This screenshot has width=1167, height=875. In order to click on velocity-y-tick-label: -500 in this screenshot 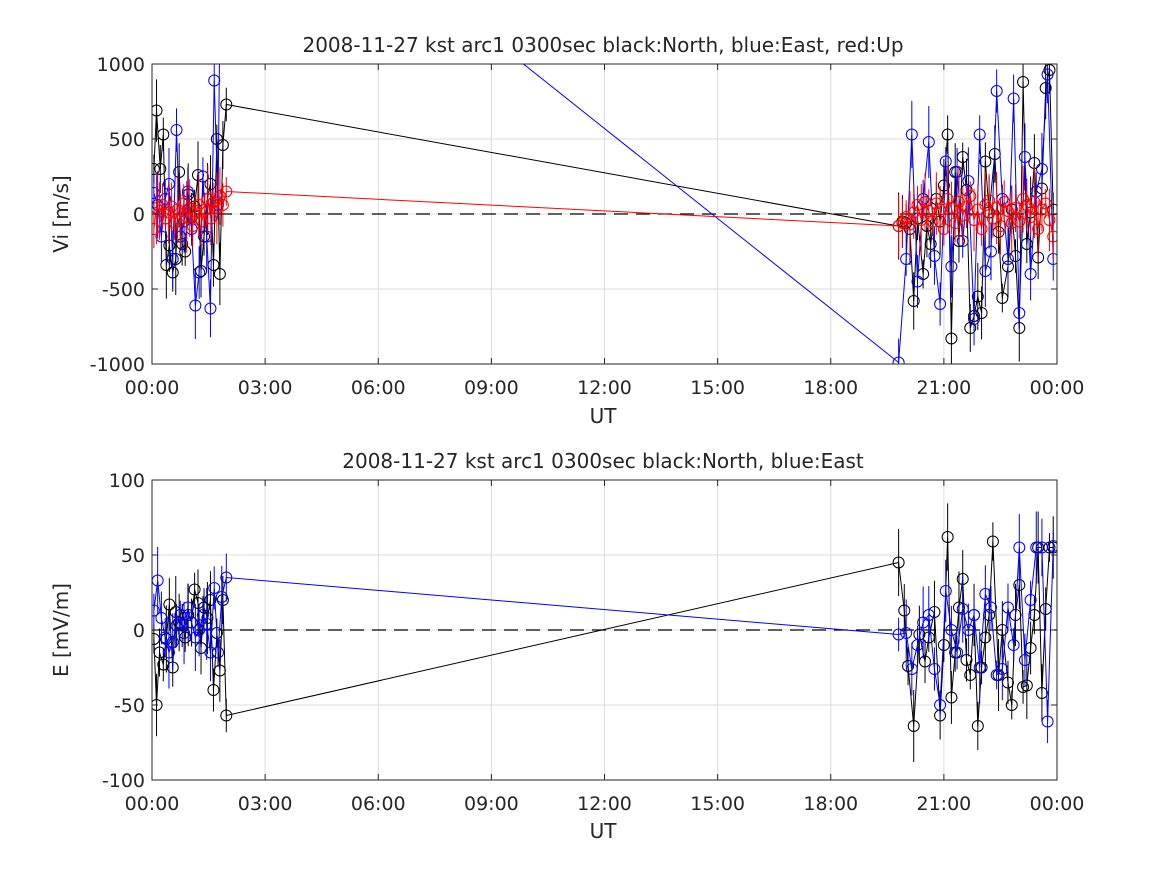, I will do `click(123, 290)`.